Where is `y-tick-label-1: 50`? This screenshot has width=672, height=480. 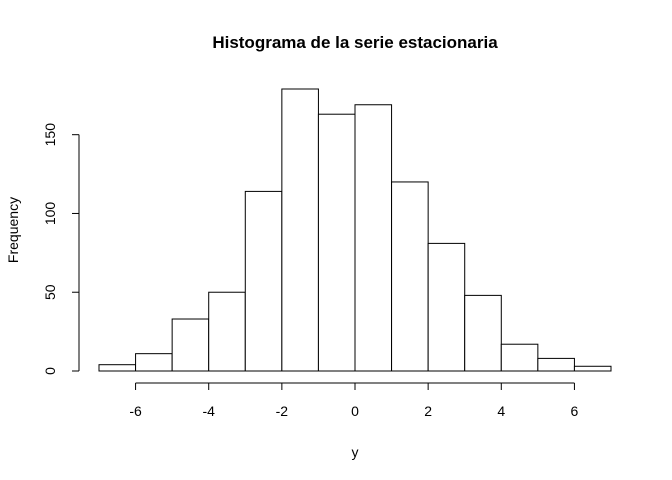 y-tick-label-1: 50 is located at coordinates (50, 292).